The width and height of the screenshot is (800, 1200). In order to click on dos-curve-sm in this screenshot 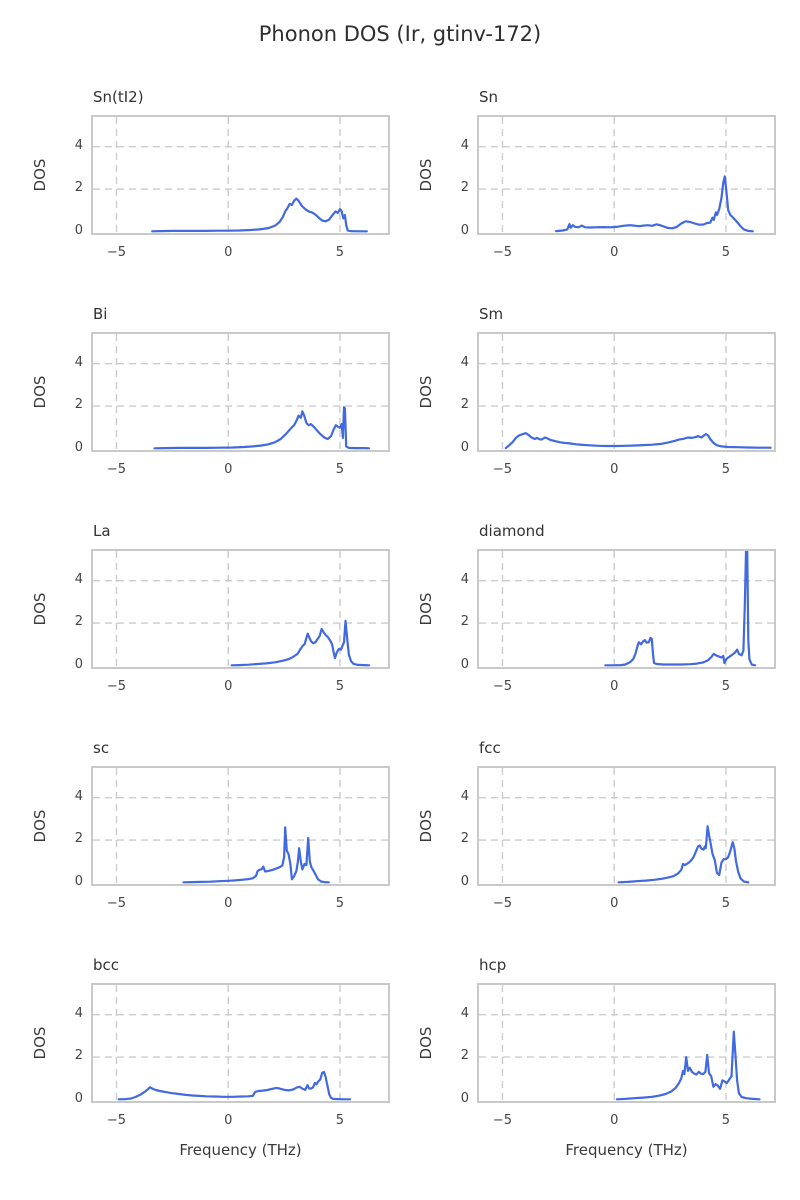, I will do `click(638, 441)`.